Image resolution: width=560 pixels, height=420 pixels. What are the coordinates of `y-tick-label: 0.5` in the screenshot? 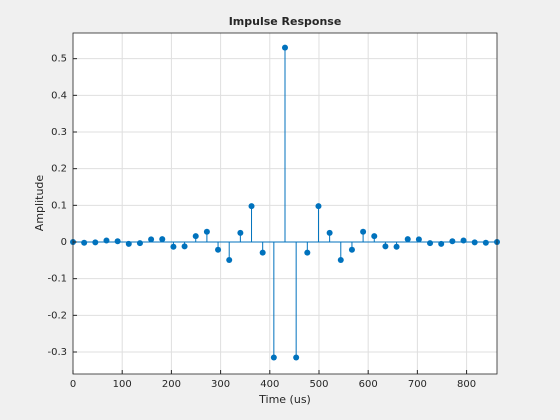 It's located at (59, 59).